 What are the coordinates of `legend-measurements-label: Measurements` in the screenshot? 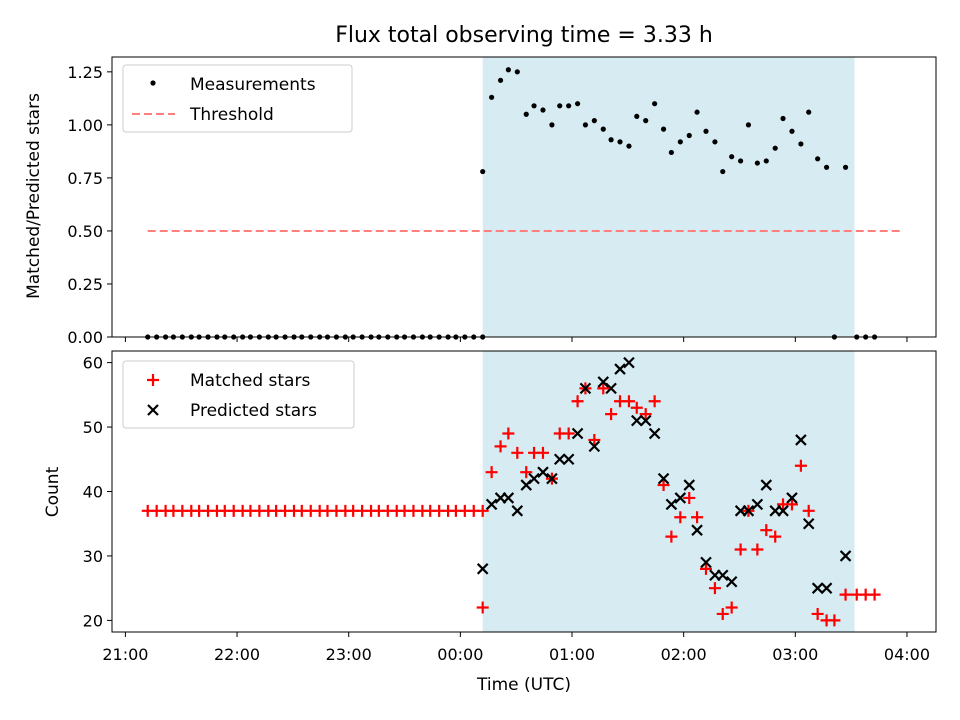 It's located at (253, 85).